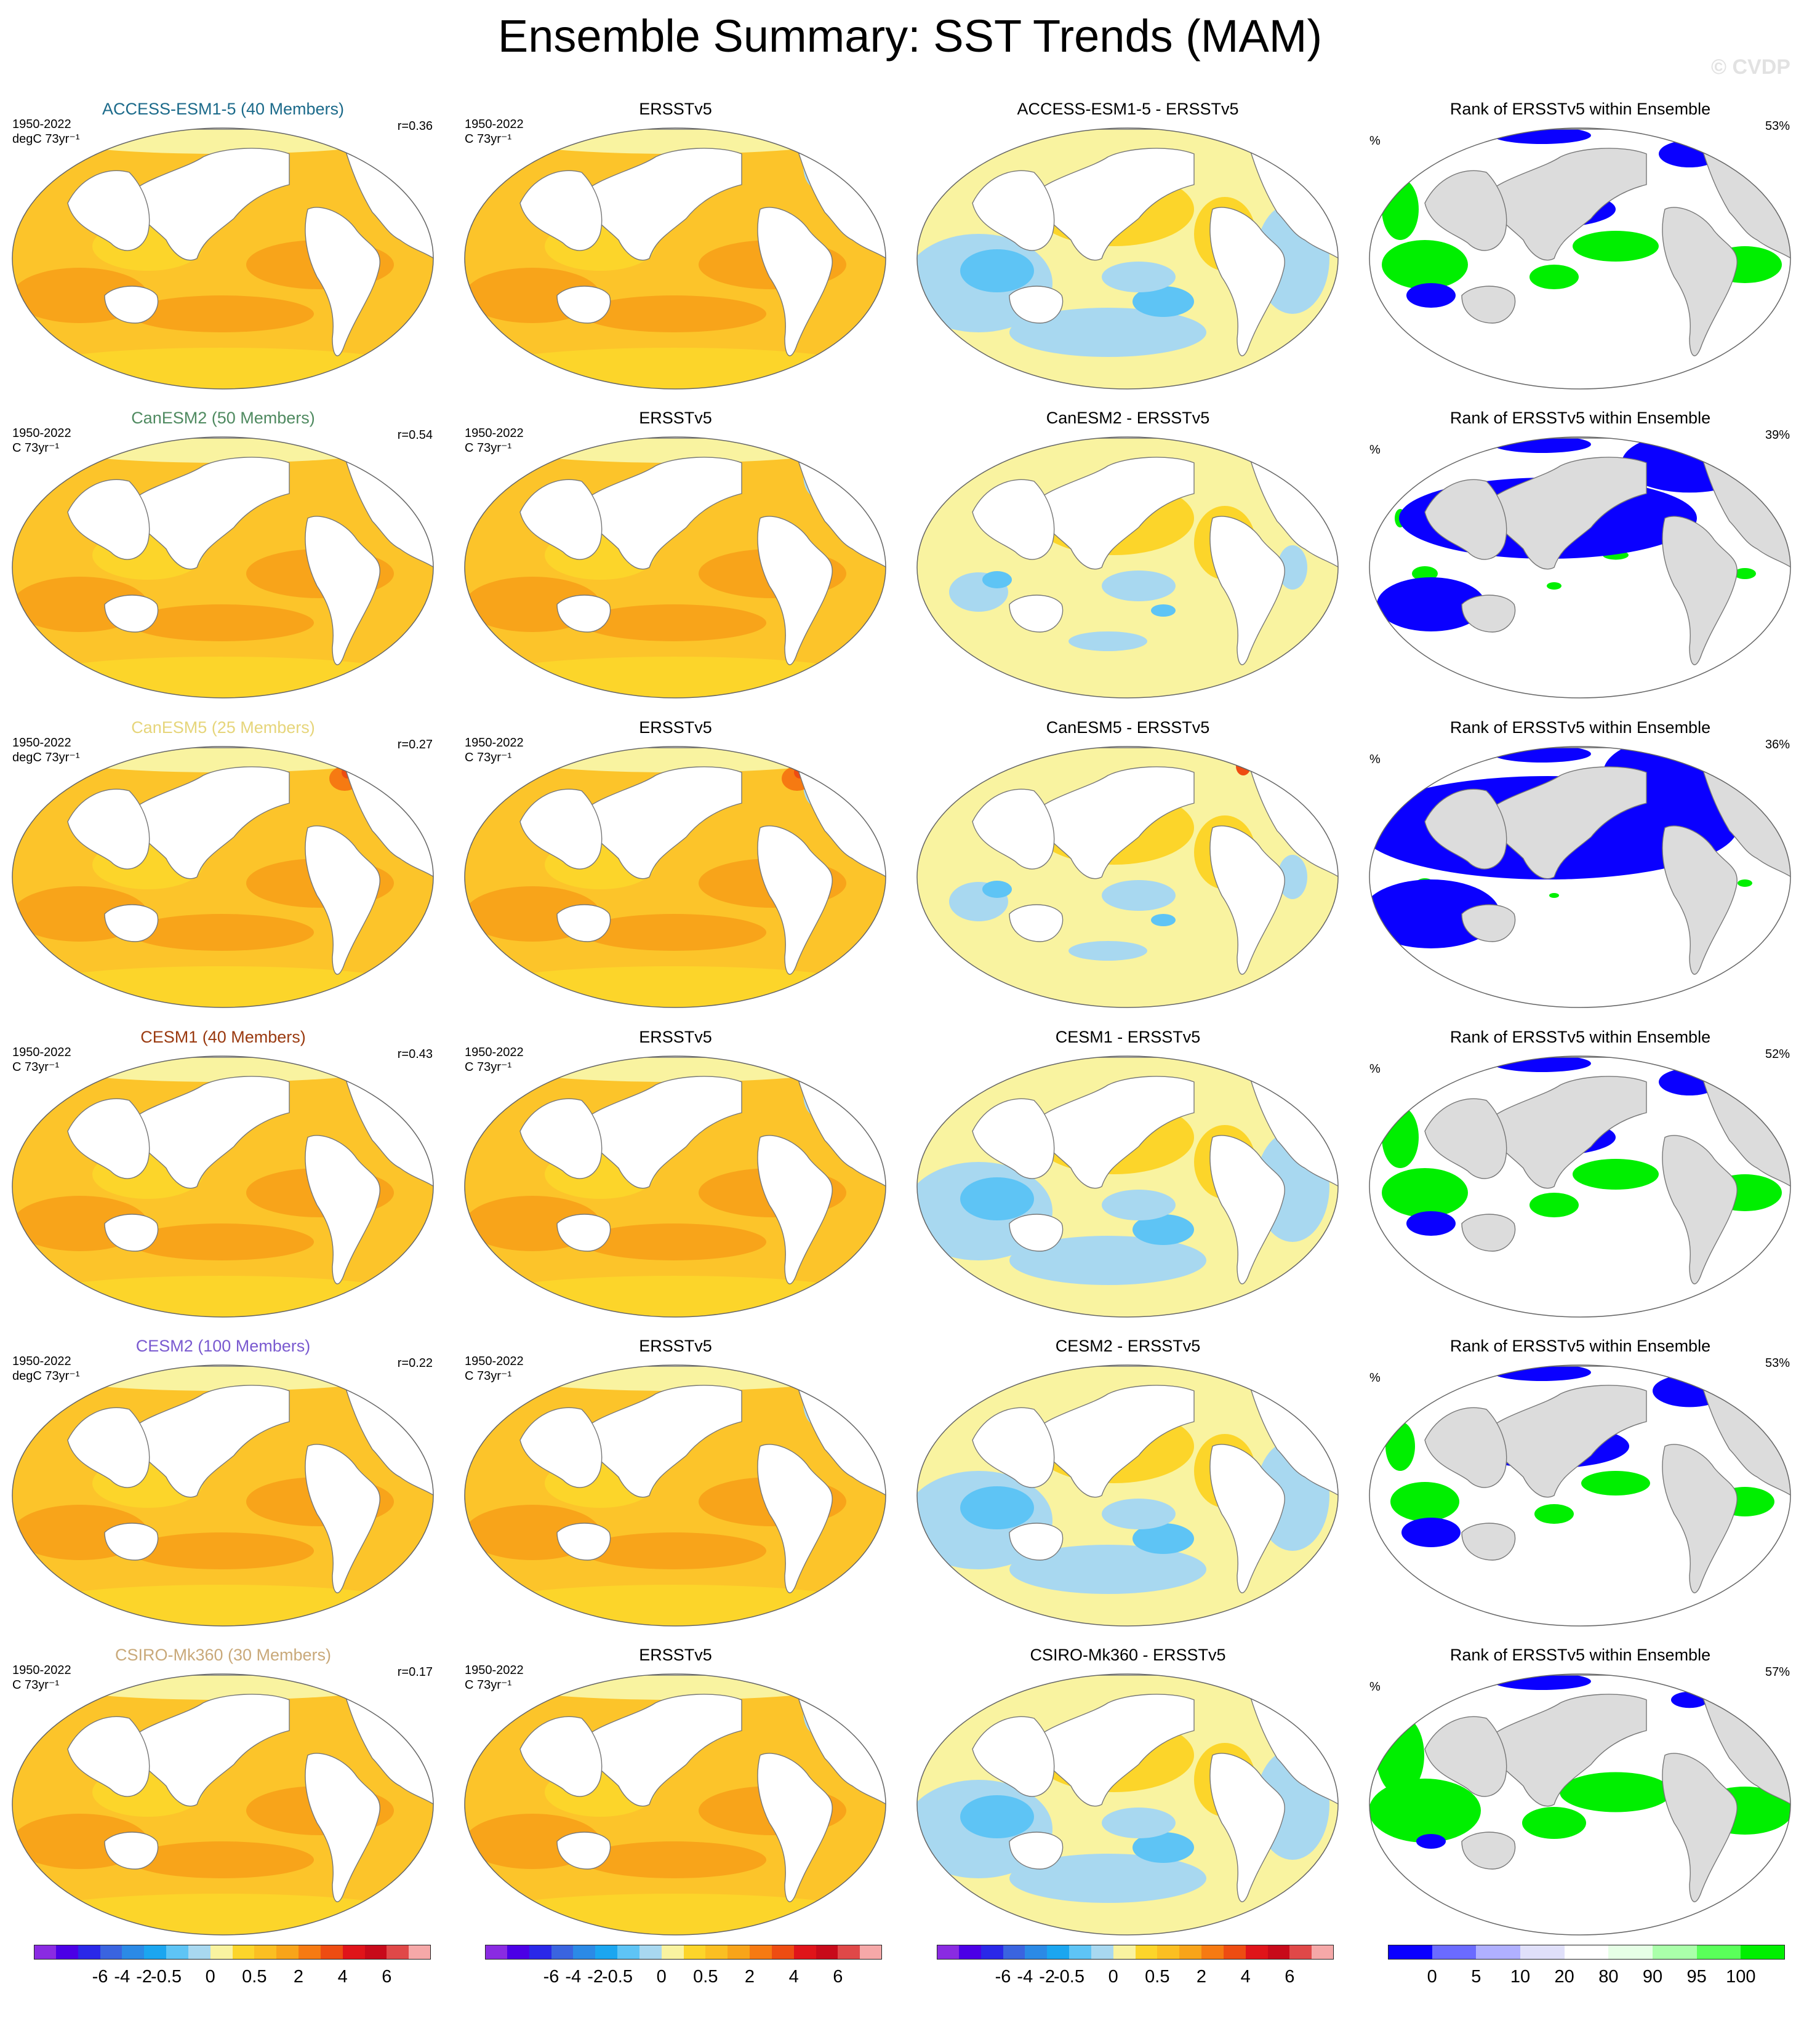 This screenshot has width=1820, height=2026. Describe the element at coordinates (415, 126) in the screenshot. I see `pattern-correlation: r=0.36` at that location.